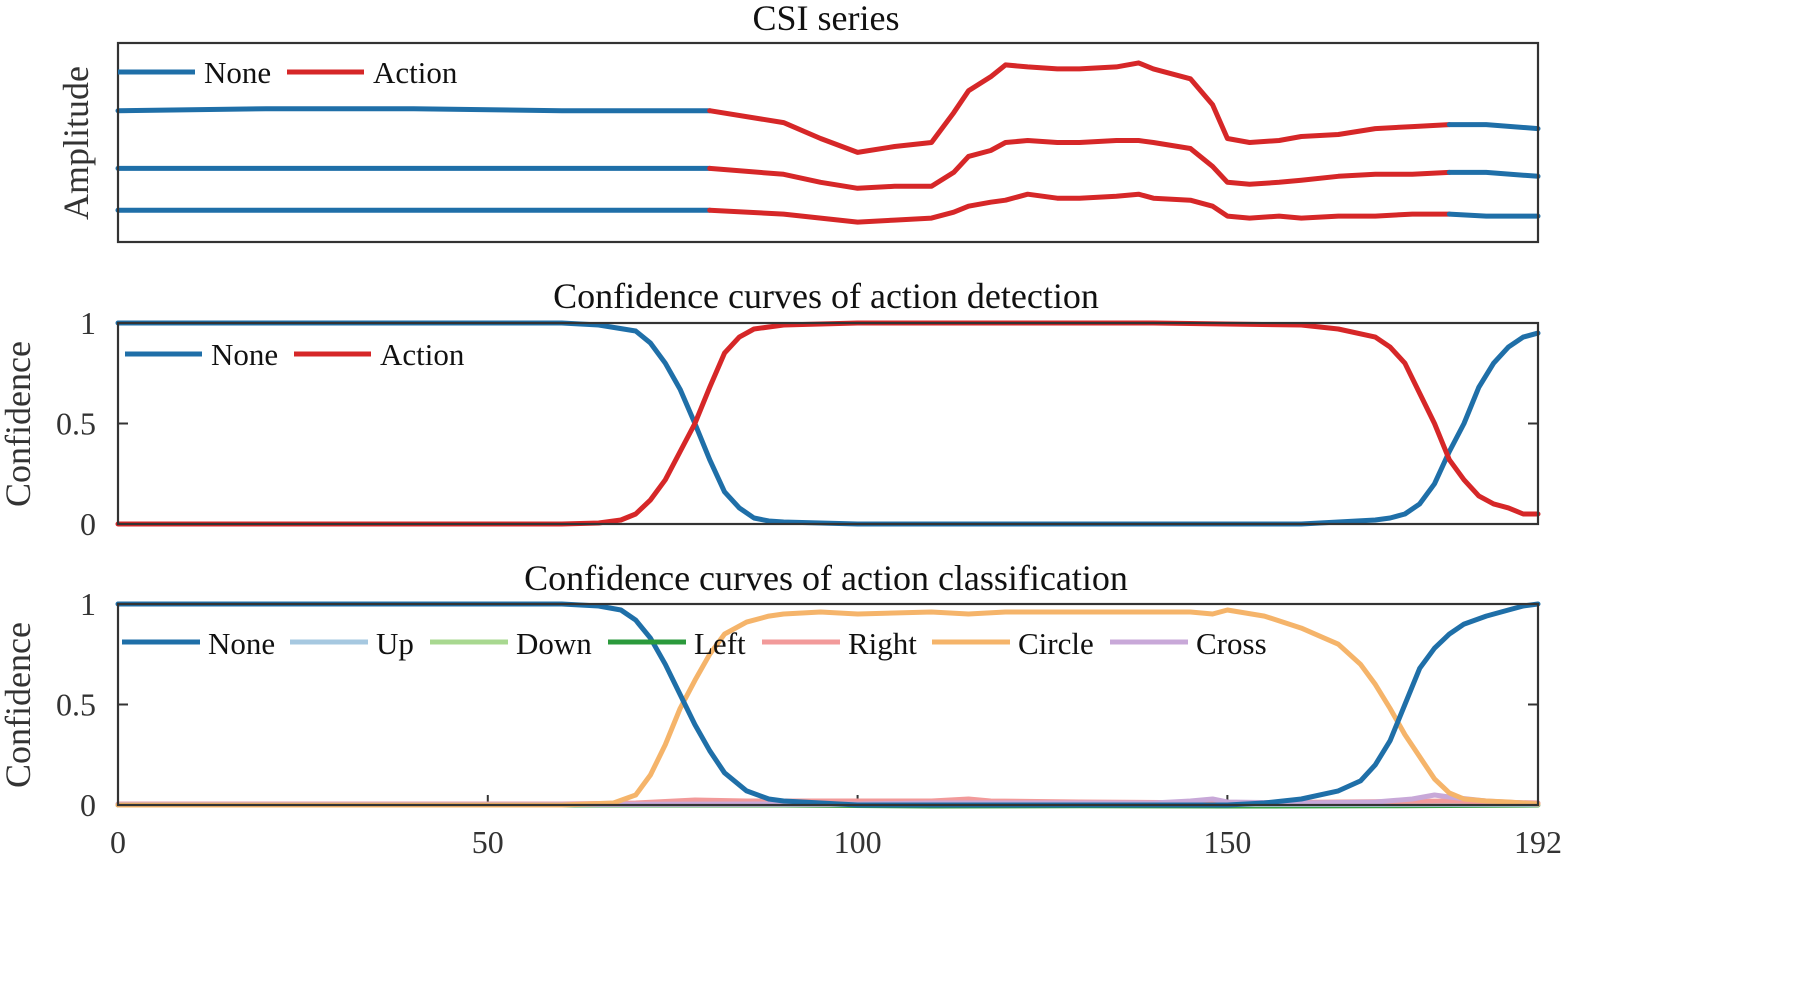  Describe the element at coordinates (1227, 842) in the screenshot. I see `classification-xtick-label-3: 150` at that location.